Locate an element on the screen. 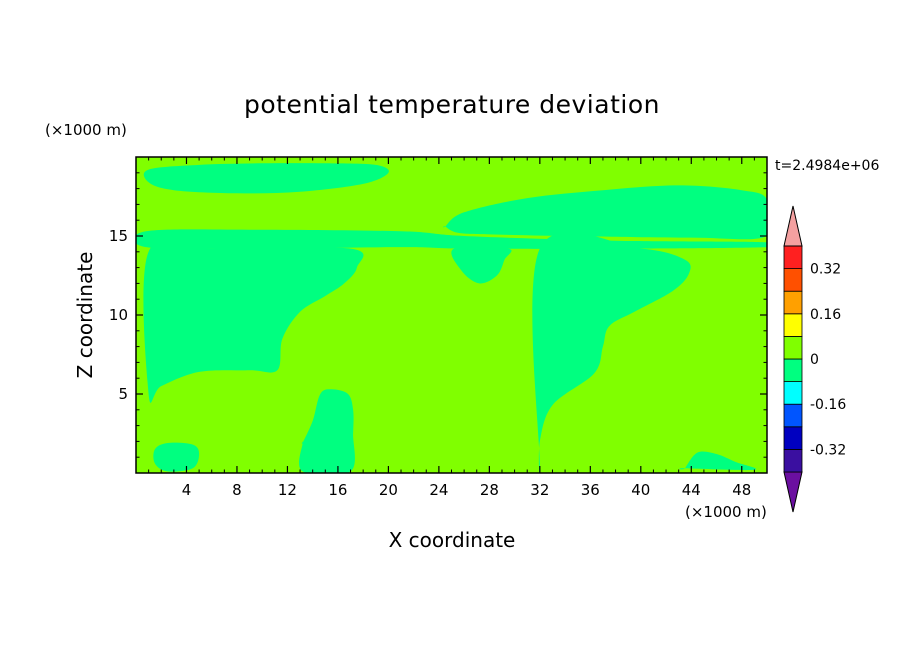  colorbar-label: -0.32 is located at coordinates (828, 450).